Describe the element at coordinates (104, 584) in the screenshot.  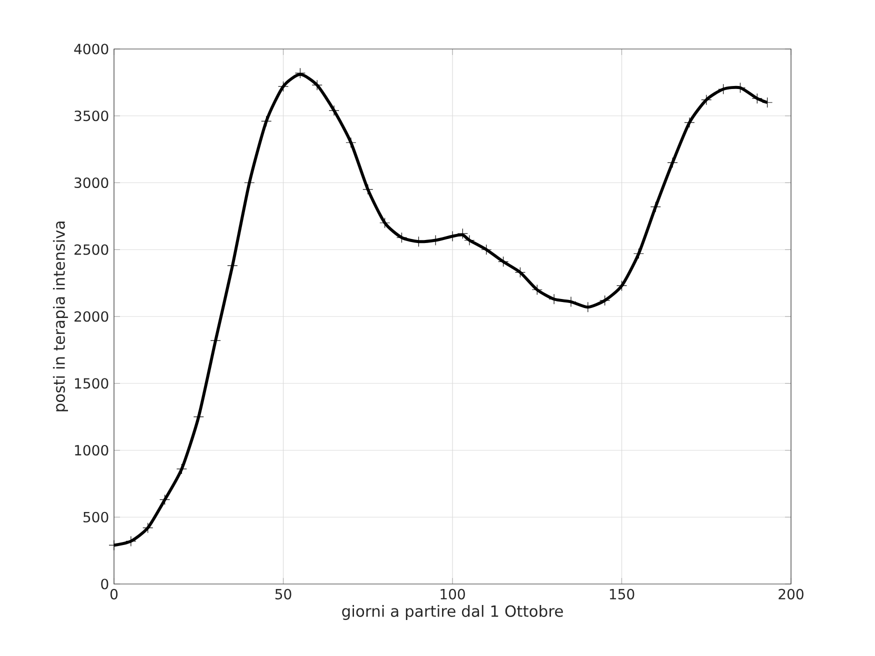
I see `y-tick-label: 0` at that location.